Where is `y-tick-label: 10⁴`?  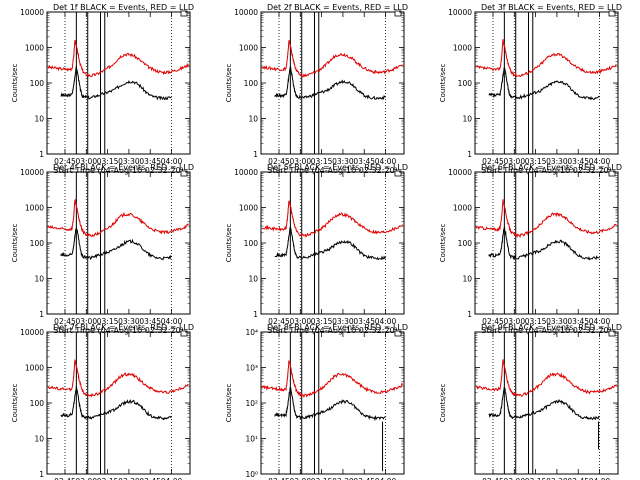 y-tick-label: 10⁴ is located at coordinates (251, 332).